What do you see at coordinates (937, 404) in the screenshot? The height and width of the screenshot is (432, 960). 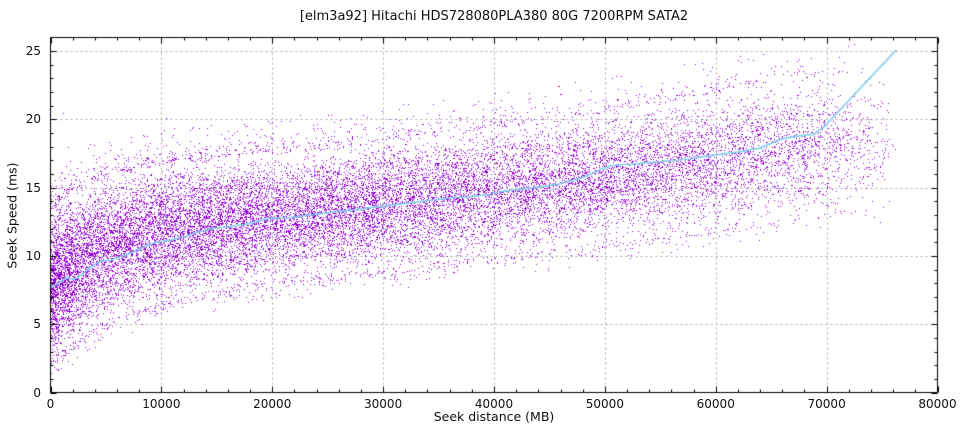 I see `x-tick-label: 80000` at bounding box center [937, 404].